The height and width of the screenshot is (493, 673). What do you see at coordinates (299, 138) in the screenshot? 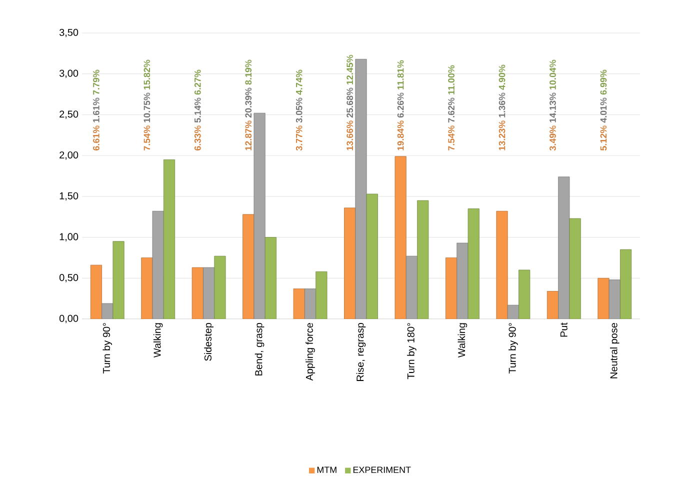
I see `annotation: 3.77%` at bounding box center [299, 138].